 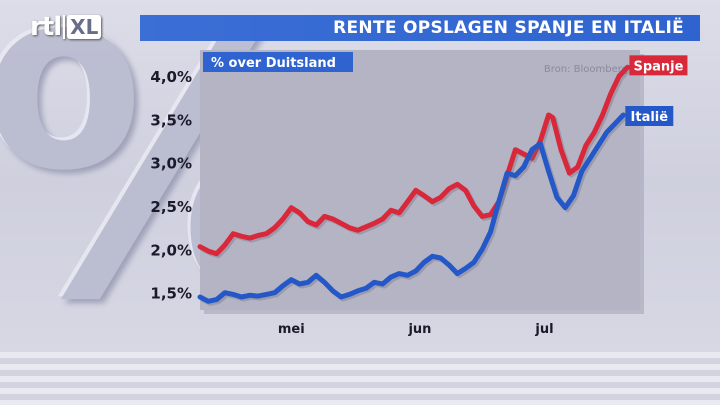 I want to click on y-tick-label: 1,5%, so click(x=171, y=294).